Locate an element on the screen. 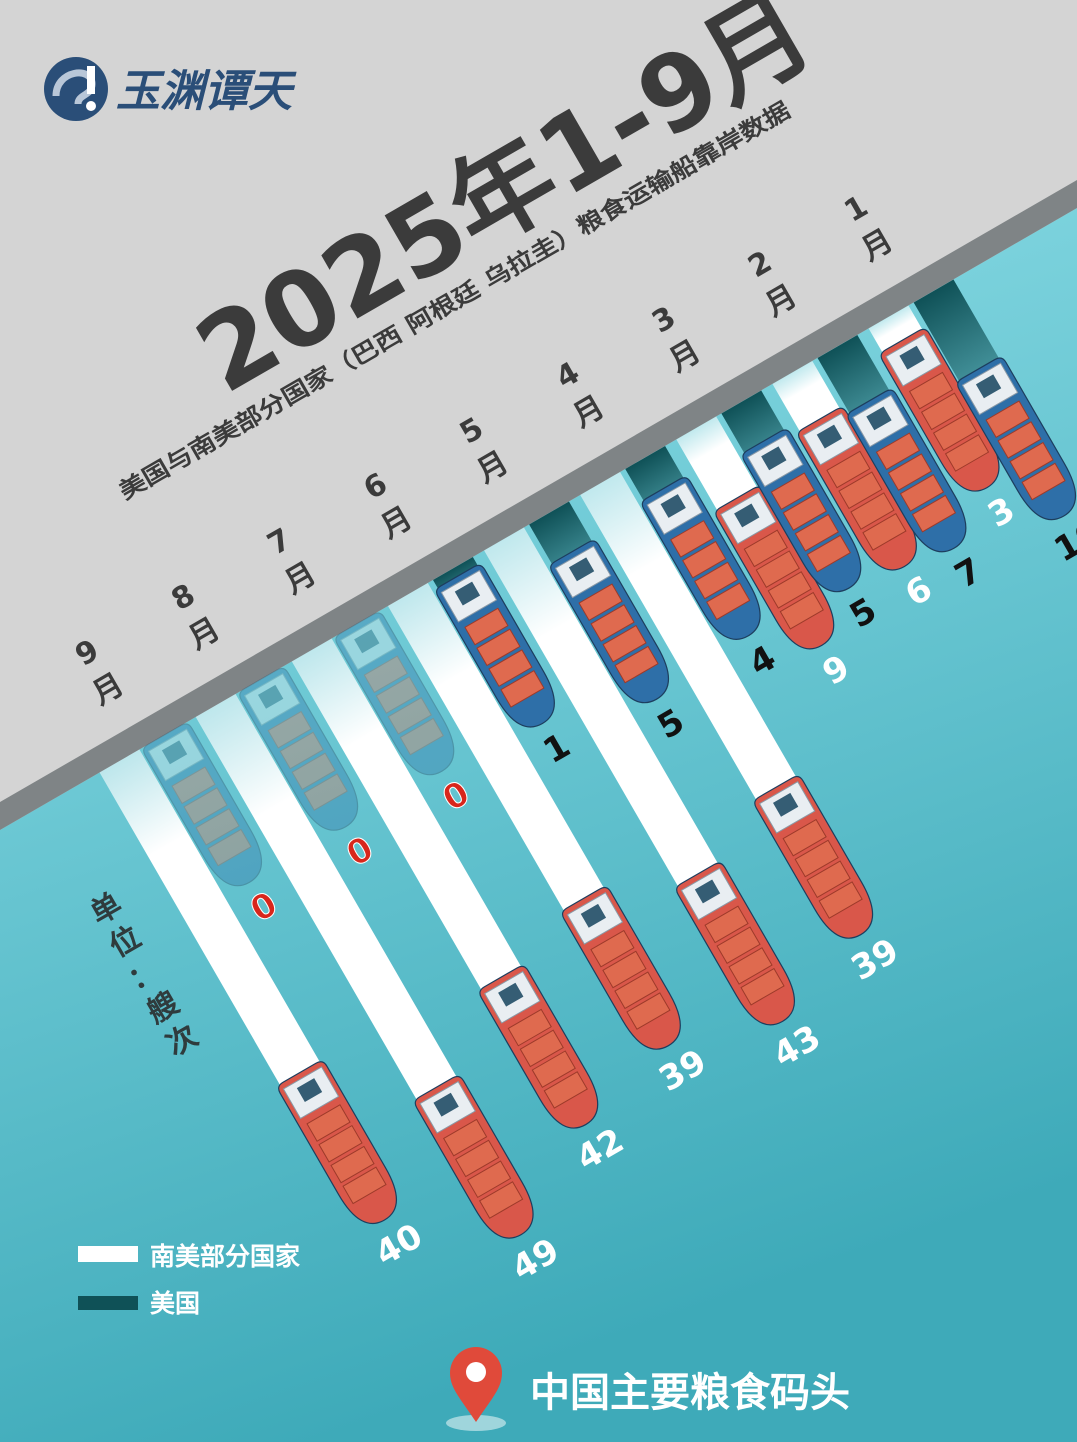 Image resolution: width=1077 pixels, height=1442 pixels. destination: 中国主要粮食码头 is located at coordinates (648, 1389).